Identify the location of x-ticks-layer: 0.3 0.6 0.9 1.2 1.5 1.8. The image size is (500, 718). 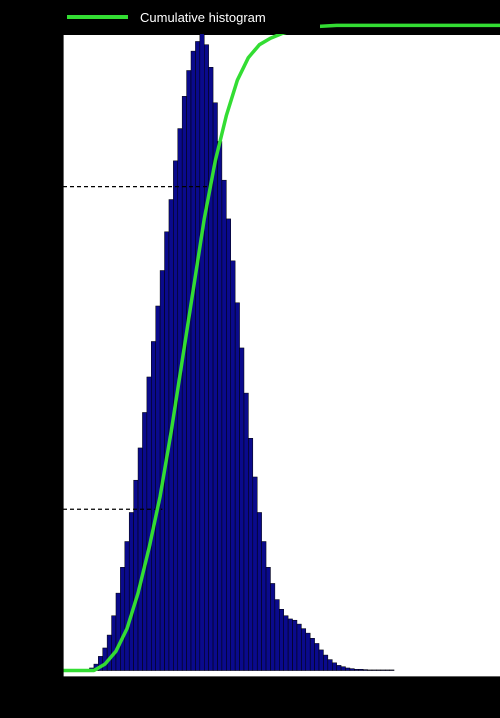
(259, 689).